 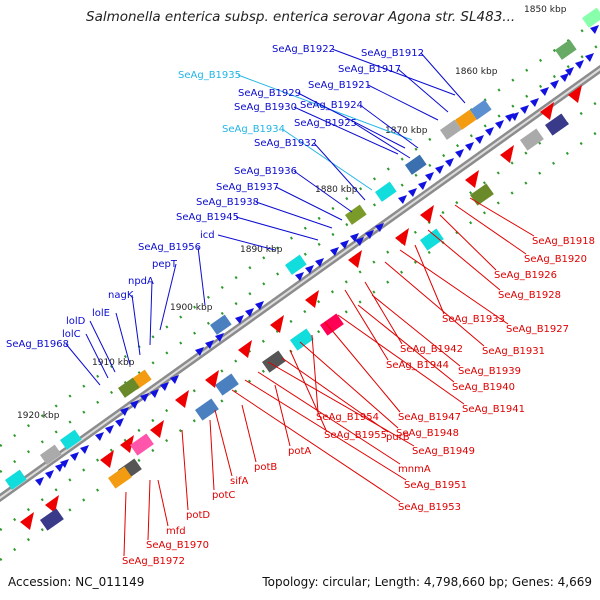 I want to click on reverse-gene-label: SeAg_B1939, so click(x=489, y=371).